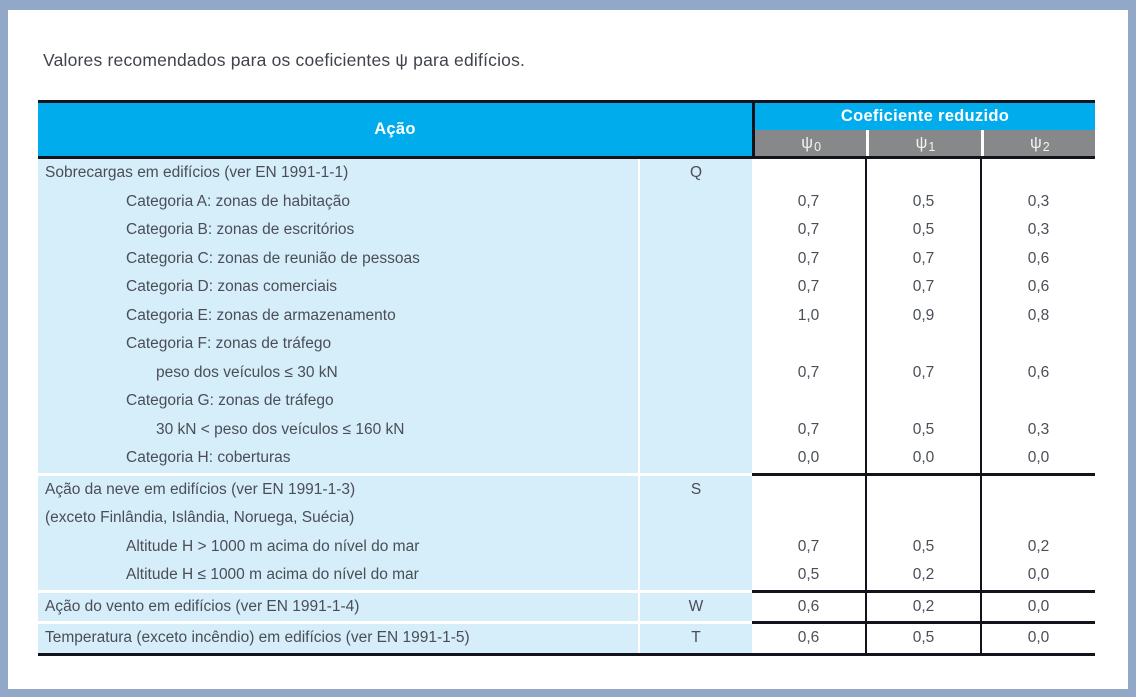 The image size is (1136, 697). Describe the element at coordinates (932, 146) in the screenshot. I see `psi1-subscript: 1` at that location.